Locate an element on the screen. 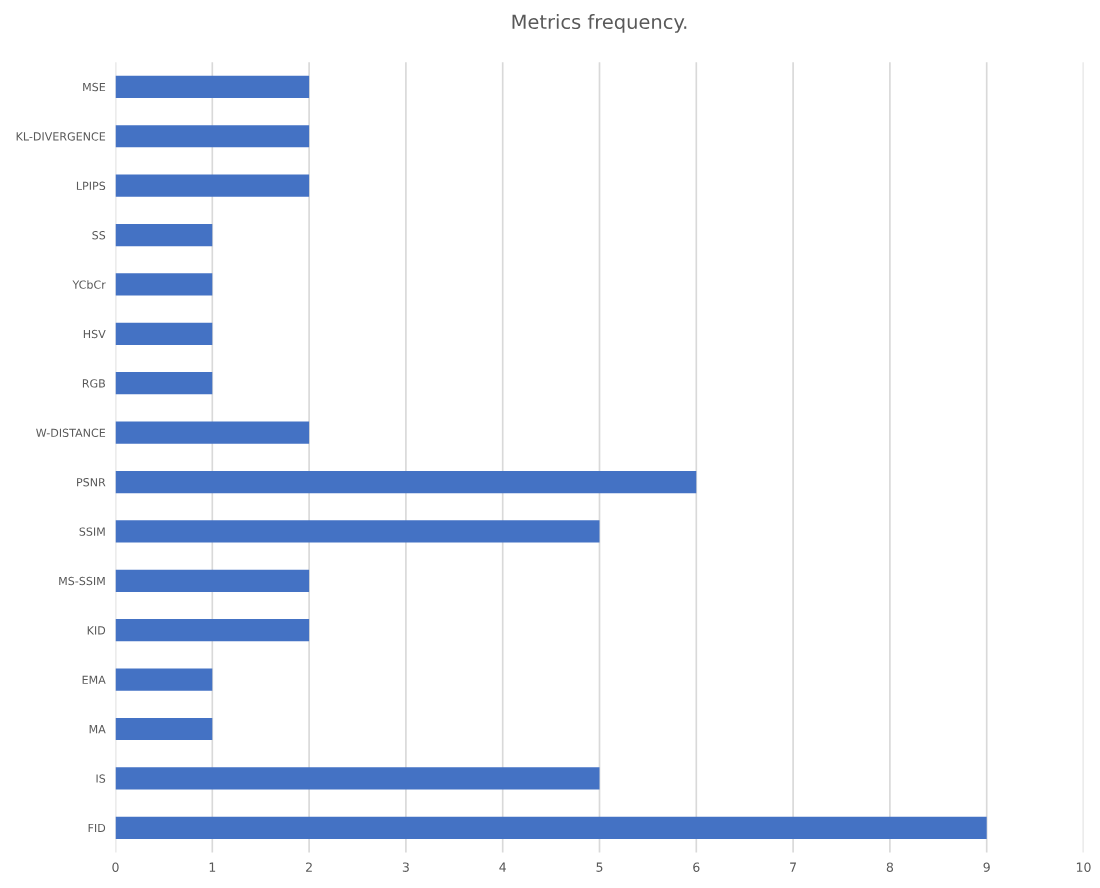 The image size is (1100, 888). chart-title: Metrics frequency. is located at coordinates (599, 23).